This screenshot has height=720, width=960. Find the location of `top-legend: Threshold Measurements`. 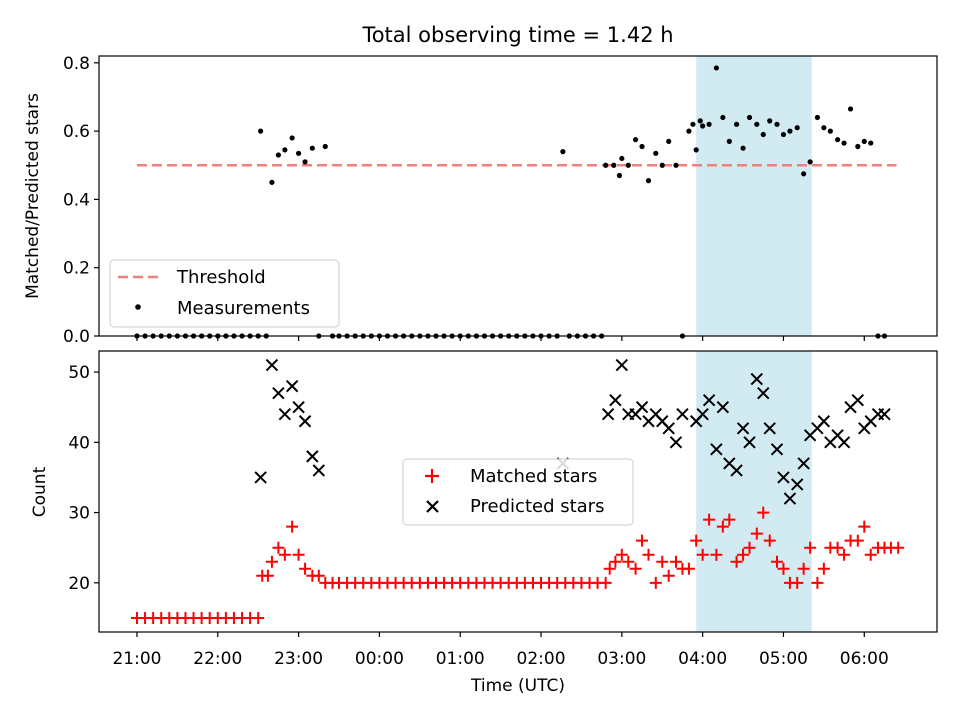

top-legend: Threshold Measurements is located at coordinates (224, 293).